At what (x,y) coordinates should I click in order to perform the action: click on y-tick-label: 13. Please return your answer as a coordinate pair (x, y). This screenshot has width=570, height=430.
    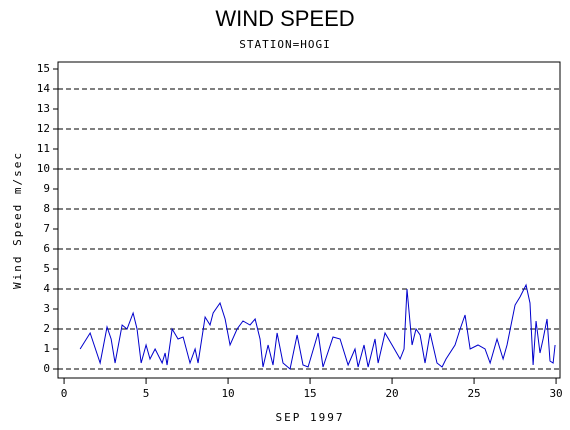
    Looking at the image, I should click on (43, 108).